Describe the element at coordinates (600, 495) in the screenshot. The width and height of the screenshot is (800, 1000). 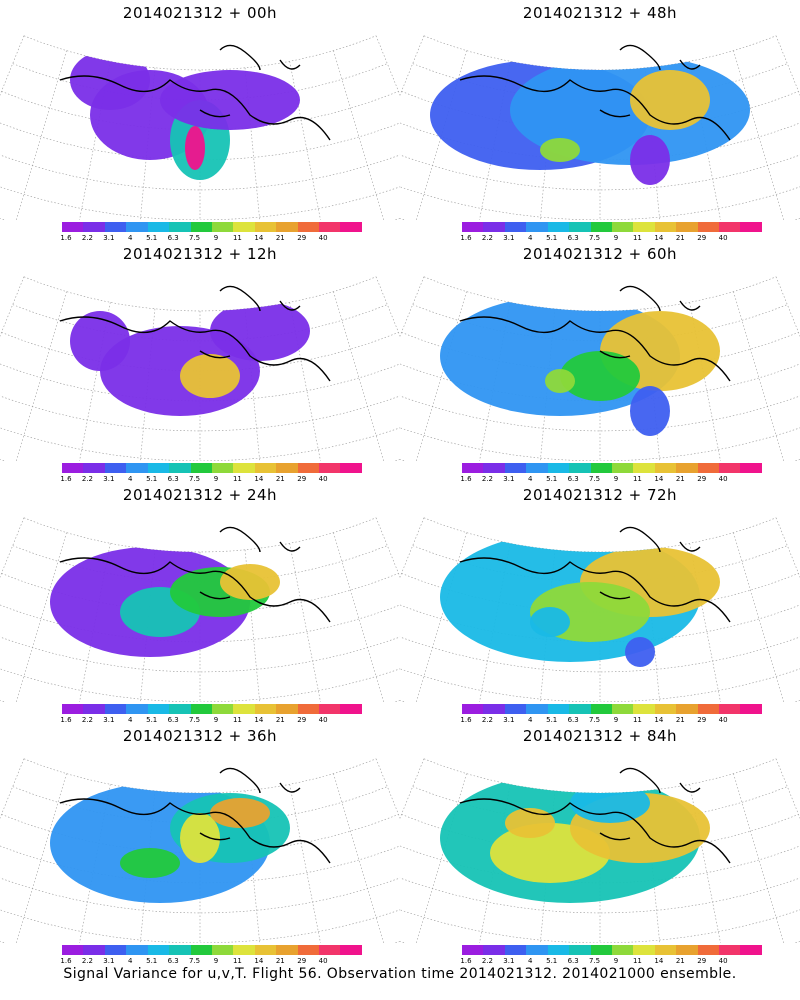
I see `panel-title: 2014021312 + 72h` at that location.